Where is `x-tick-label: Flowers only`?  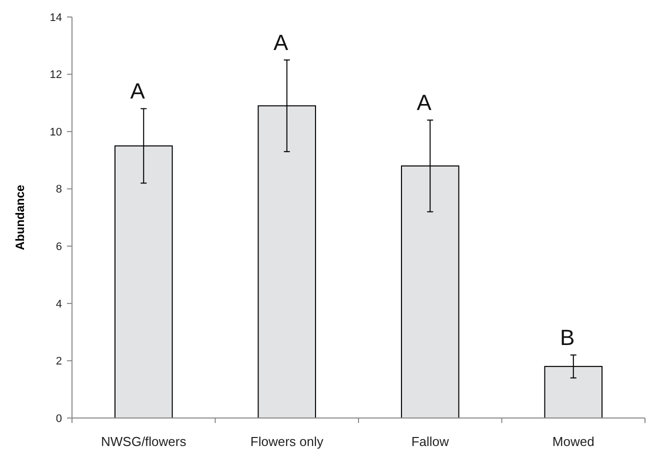 x-tick-label: Flowers only is located at coordinates (287, 441).